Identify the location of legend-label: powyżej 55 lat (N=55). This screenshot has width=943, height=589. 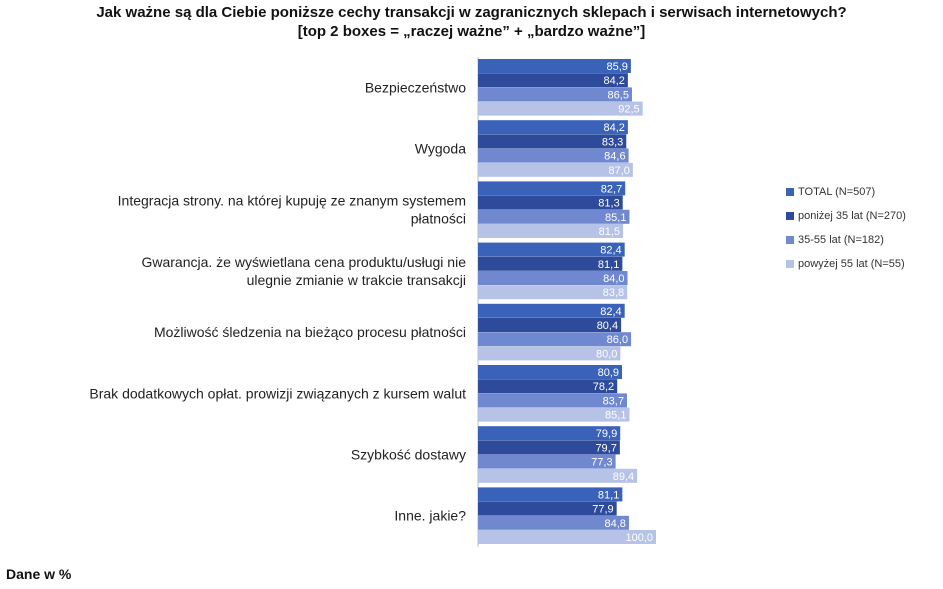
(851, 264).